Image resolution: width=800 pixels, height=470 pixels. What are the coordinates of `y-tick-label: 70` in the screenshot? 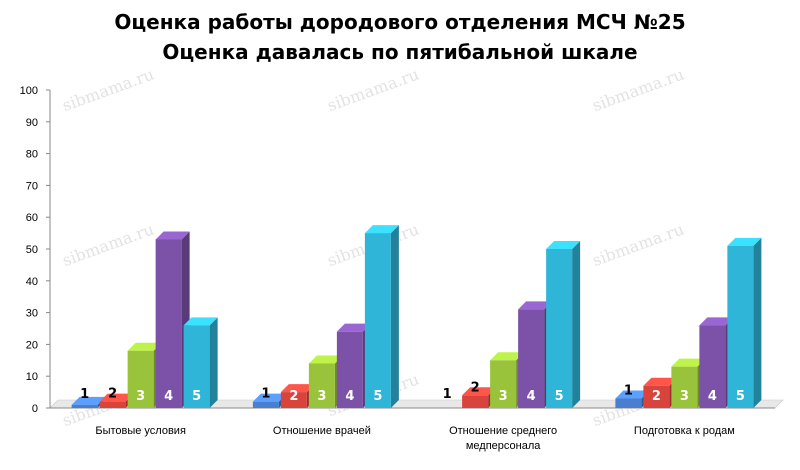 It's located at (32, 186).